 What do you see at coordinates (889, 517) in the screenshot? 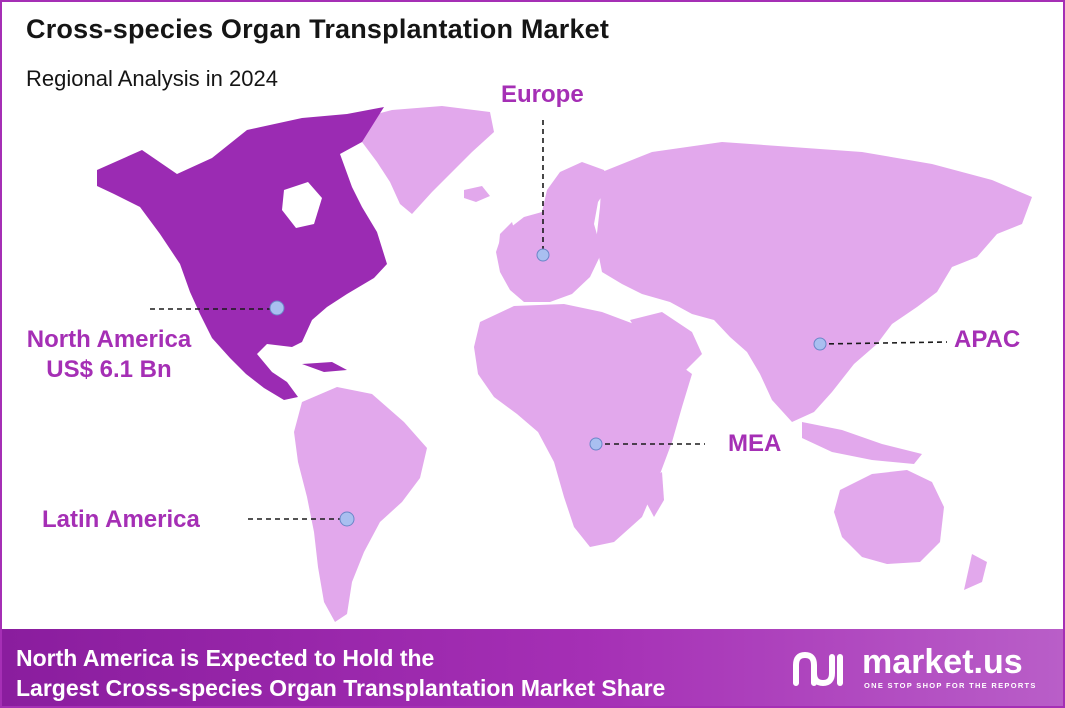
I see `australia-shape` at bounding box center [889, 517].